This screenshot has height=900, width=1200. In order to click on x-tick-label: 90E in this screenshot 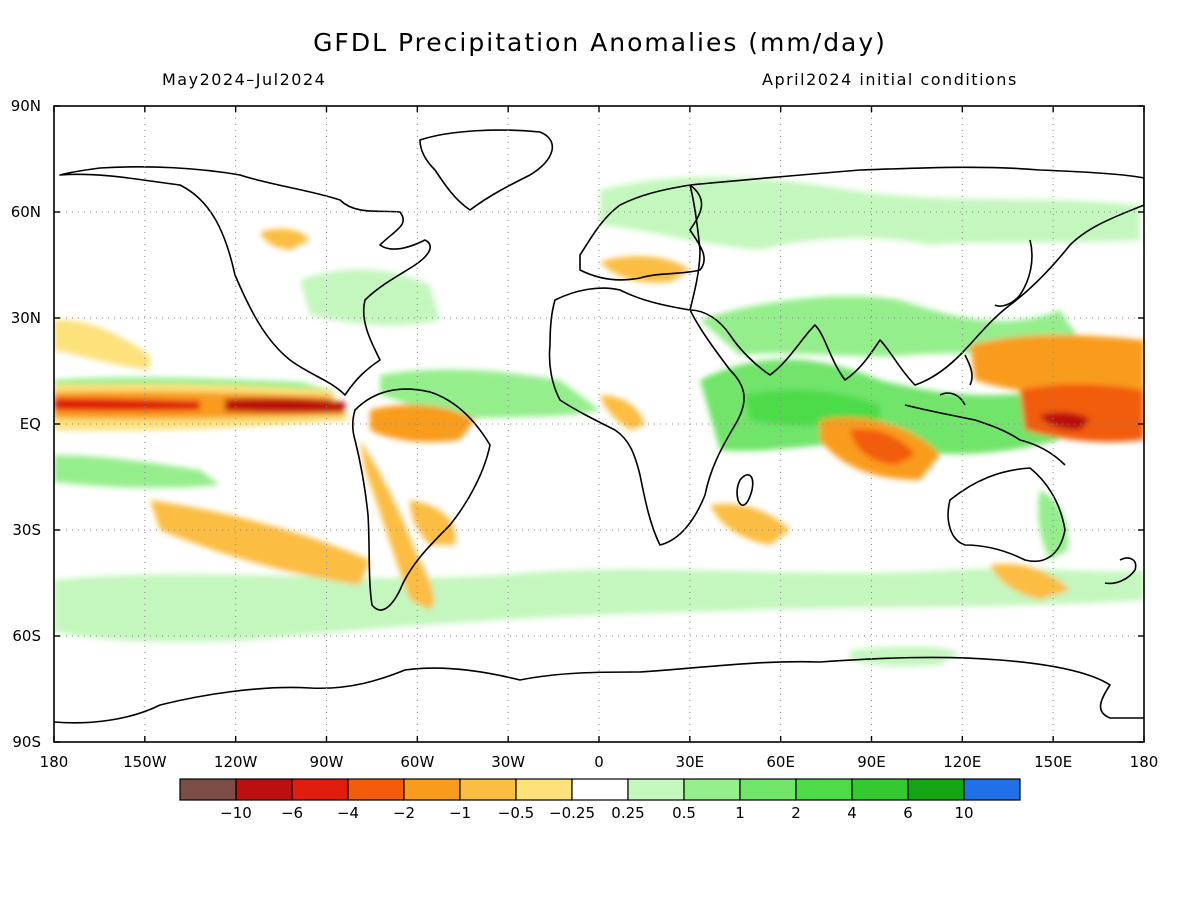, I will do `click(871, 762)`.